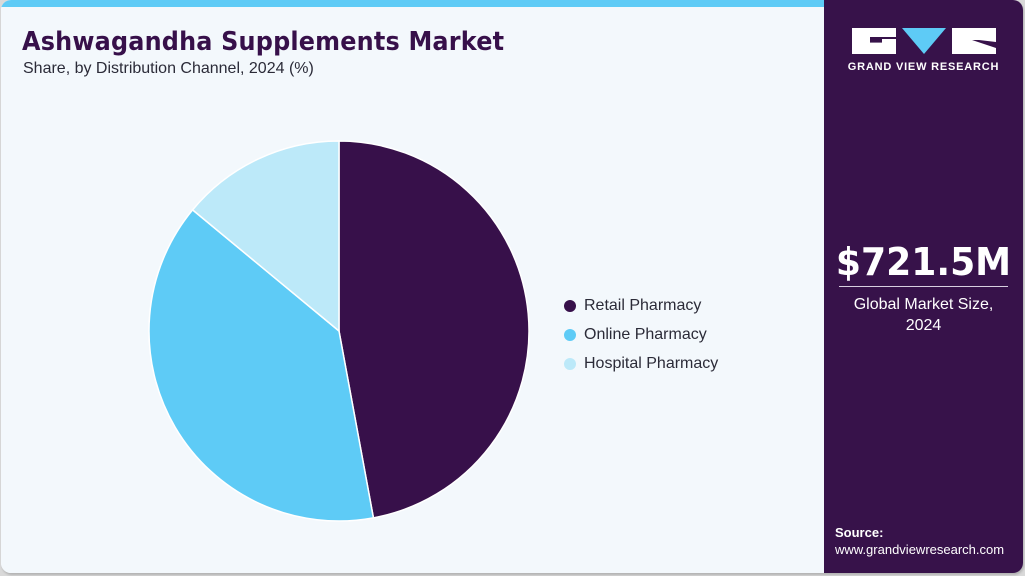 This screenshot has height=576, width=1025. What do you see at coordinates (923, 304) in the screenshot?
I see `market-size-label-line1: Global Market Size,` at bounding box center [923, 304].